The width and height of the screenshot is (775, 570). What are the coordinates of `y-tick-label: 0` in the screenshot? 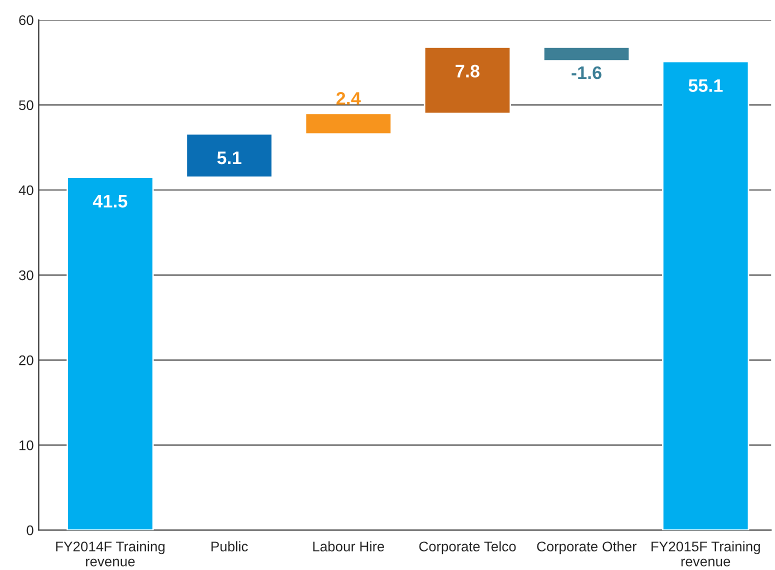 It's located at (30, 530).